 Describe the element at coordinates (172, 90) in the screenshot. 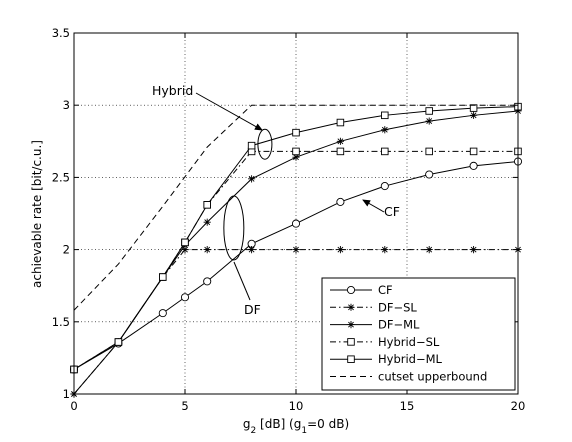

I see `annotation-hybrid: Hybrid` at that location.